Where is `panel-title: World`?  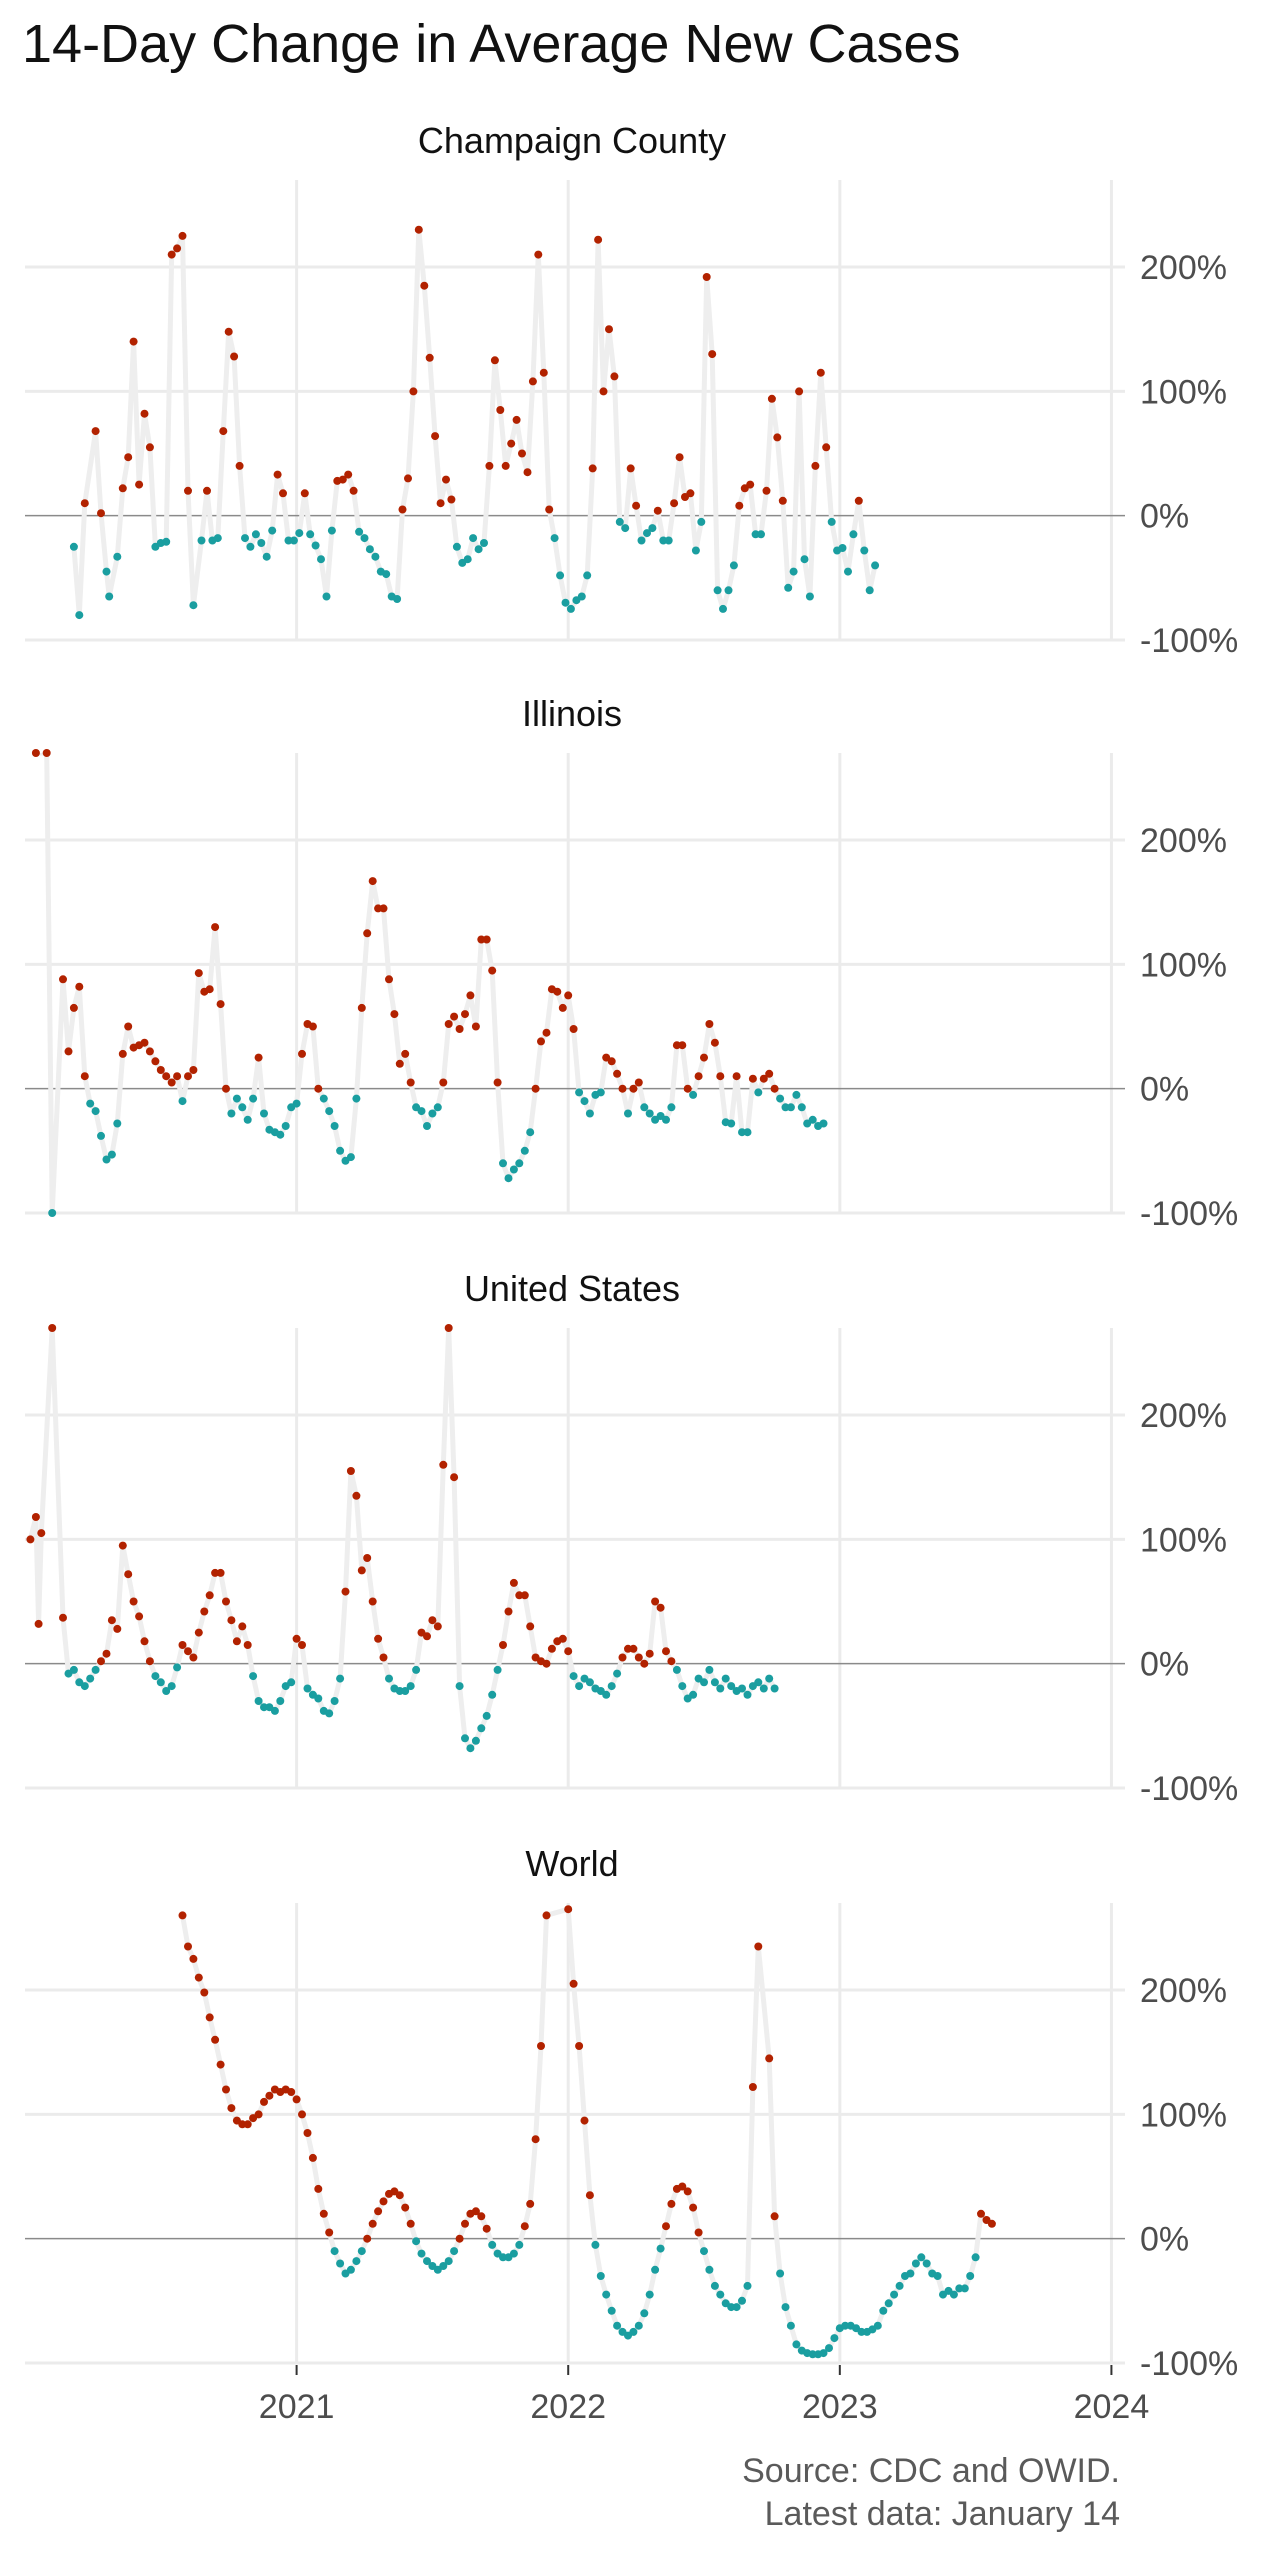 panel-title: World is located at coordinates (571, 1863).